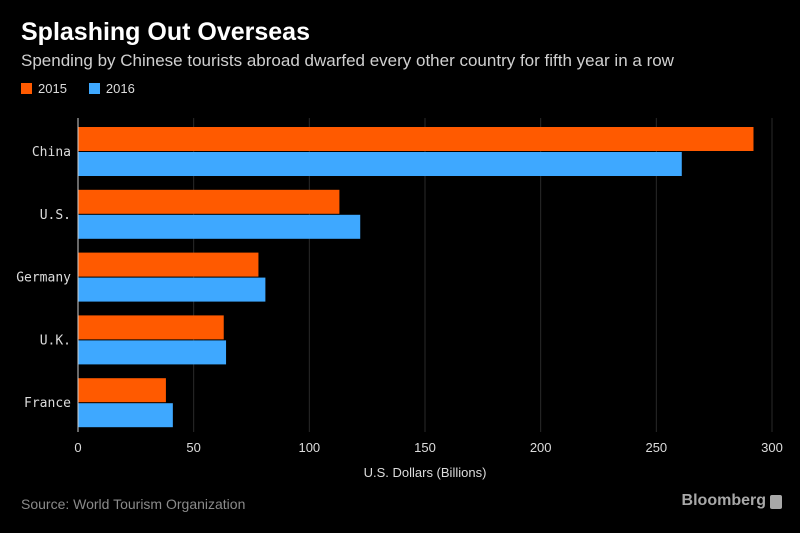 Image resolution: width=800 pixels, height=533 pixels. I want to click on x-tick-label-200: 200, so click(541, 447).